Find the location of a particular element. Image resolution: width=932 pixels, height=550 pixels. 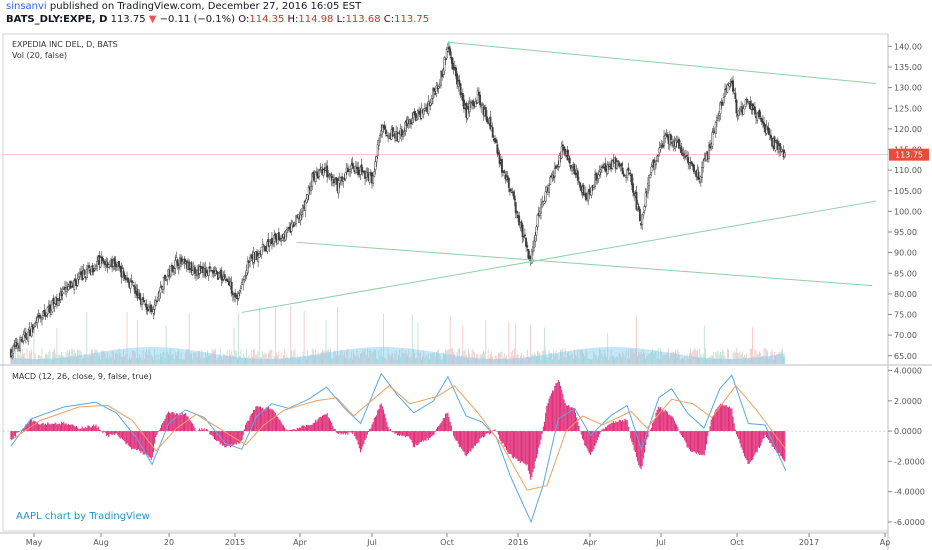

time-tick-label: Ap is located at coordinates (885, 542).